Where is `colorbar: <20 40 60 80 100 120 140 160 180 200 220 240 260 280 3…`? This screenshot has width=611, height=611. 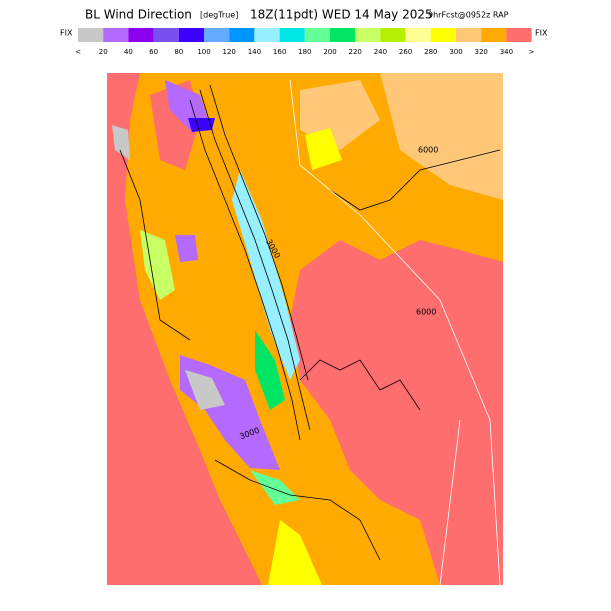
colorbar: <20 40 60 80 100 120 140 160 180 200 220 240 260 280 3… is located at coordinates (305, 42).